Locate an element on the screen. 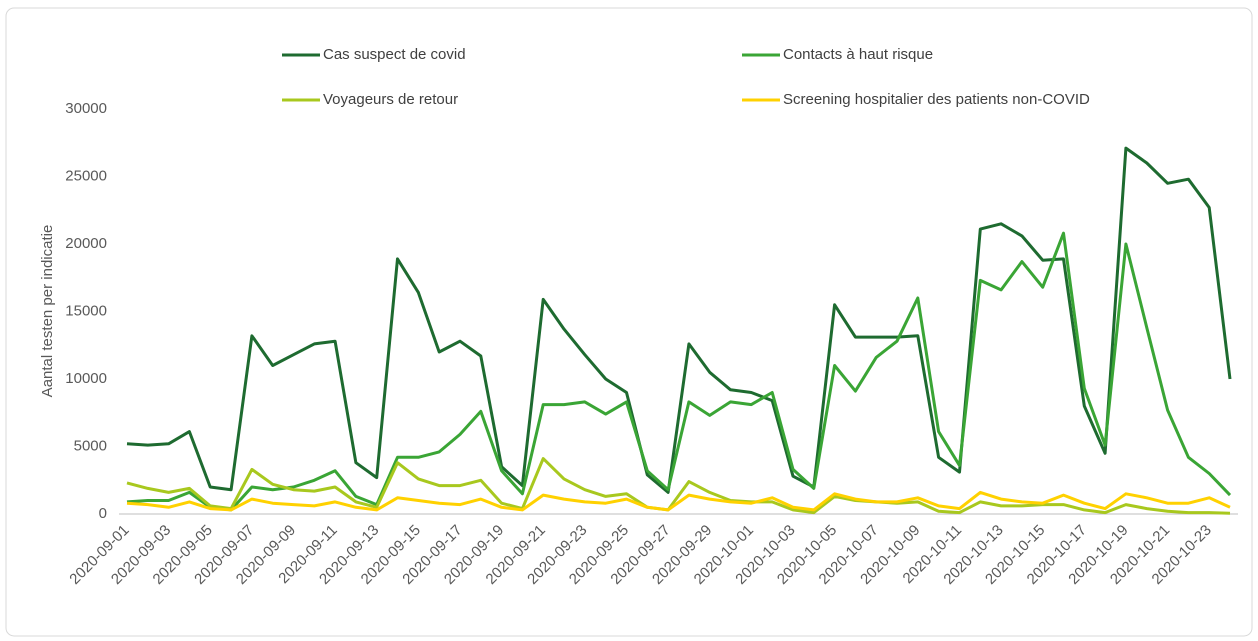 The image size is (1258, 641). legend-text: Voyageurs de retour is located at coordinates (390, 99).